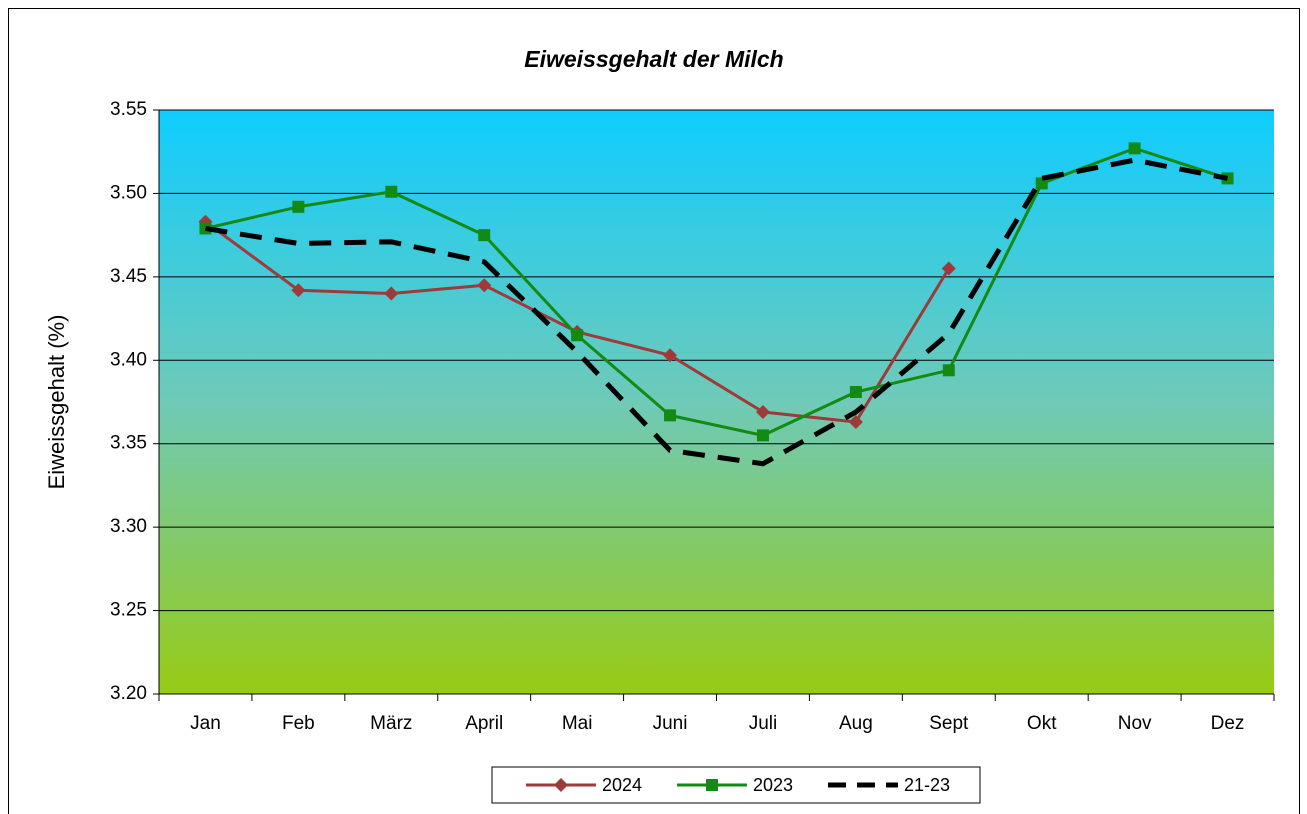 This screenshot has height=814, width=1307. What do you see at coordinates (927, 785) in the screenshot?
I see `legend-label: 21-23` at bounding box center [927, 785].